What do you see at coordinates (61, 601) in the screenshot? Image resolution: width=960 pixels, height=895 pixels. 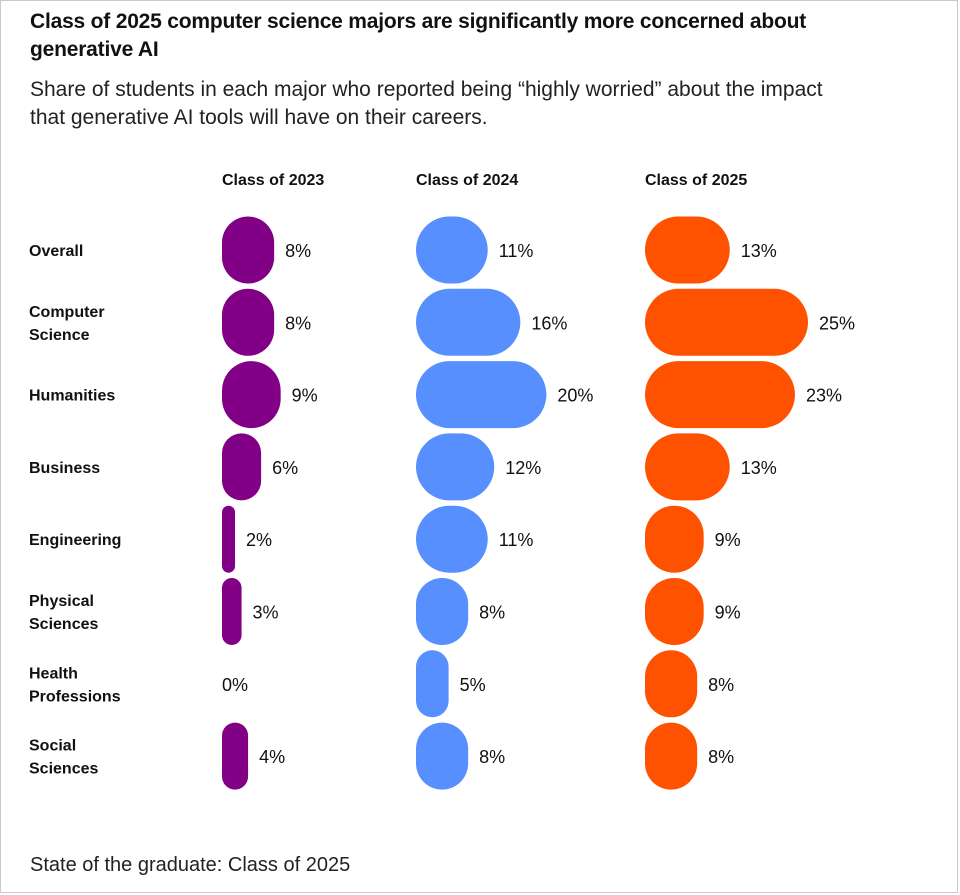 I see `category-label: Physical` at bounding box center [61, 601].